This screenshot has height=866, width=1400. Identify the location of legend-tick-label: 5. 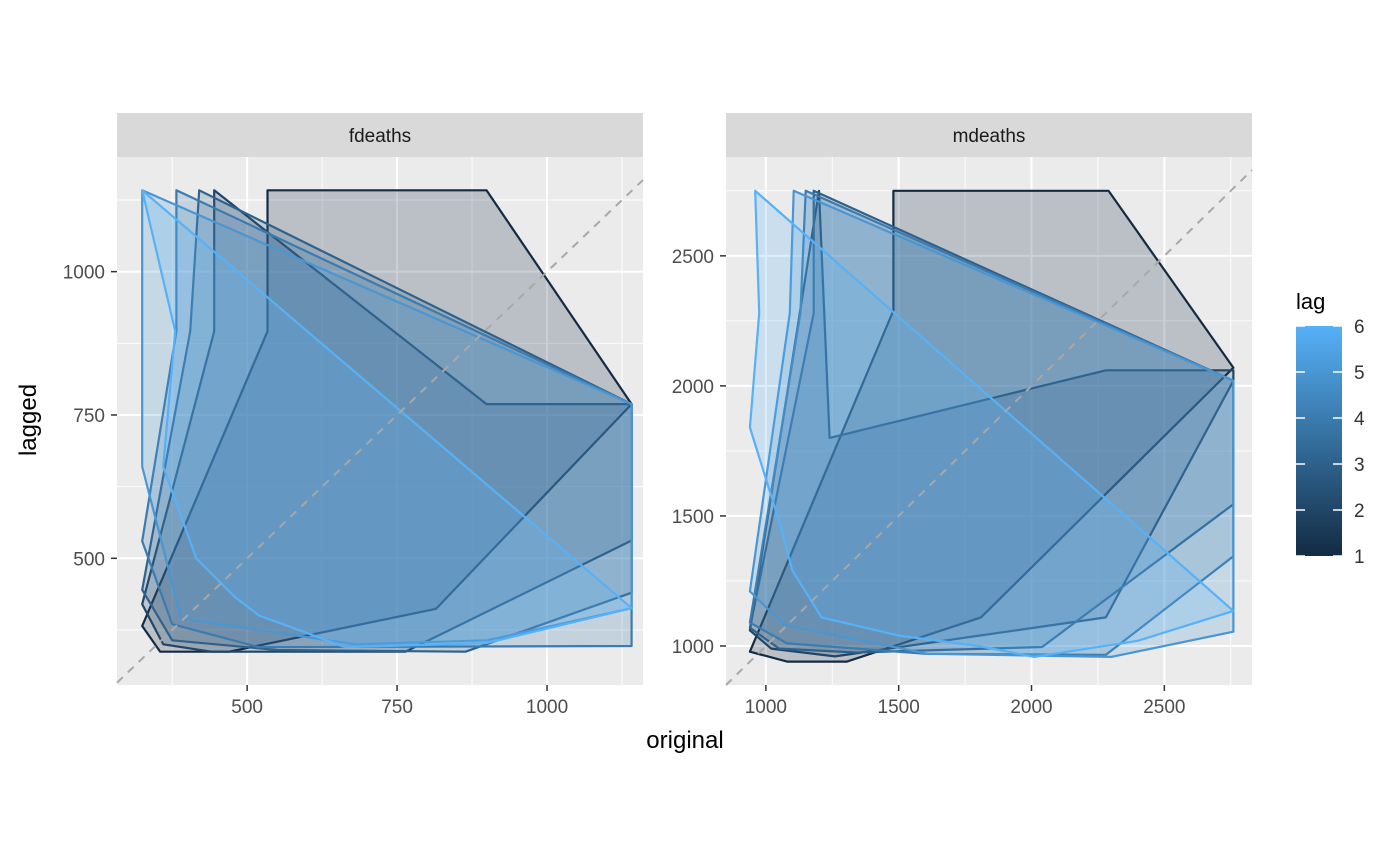
(1359, 373).